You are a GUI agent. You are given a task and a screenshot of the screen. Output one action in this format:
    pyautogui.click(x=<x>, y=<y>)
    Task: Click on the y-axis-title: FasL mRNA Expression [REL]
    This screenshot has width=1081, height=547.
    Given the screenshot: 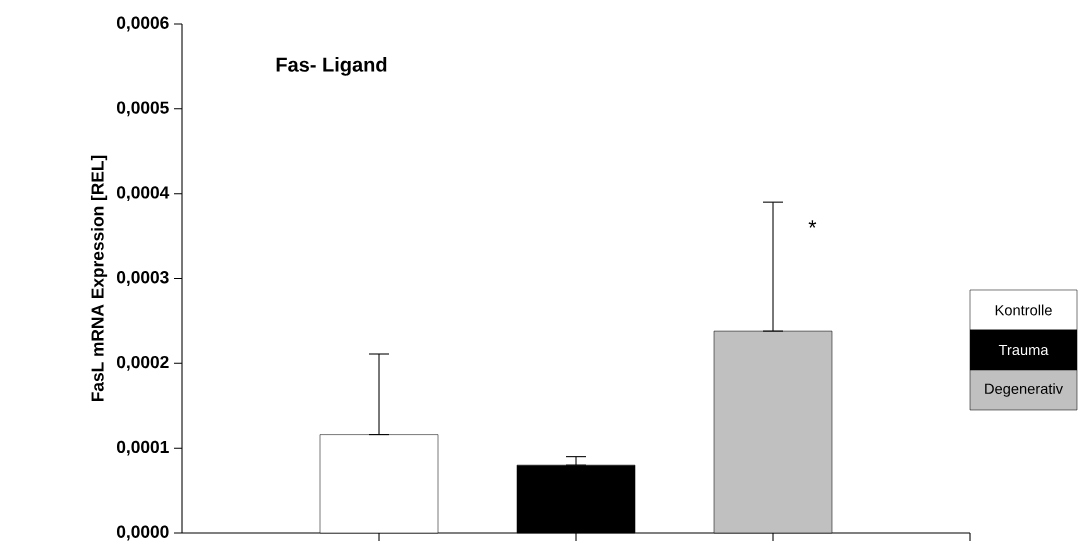 What is the action you would take?
    pyautogui.click(x=99, y=278)
    